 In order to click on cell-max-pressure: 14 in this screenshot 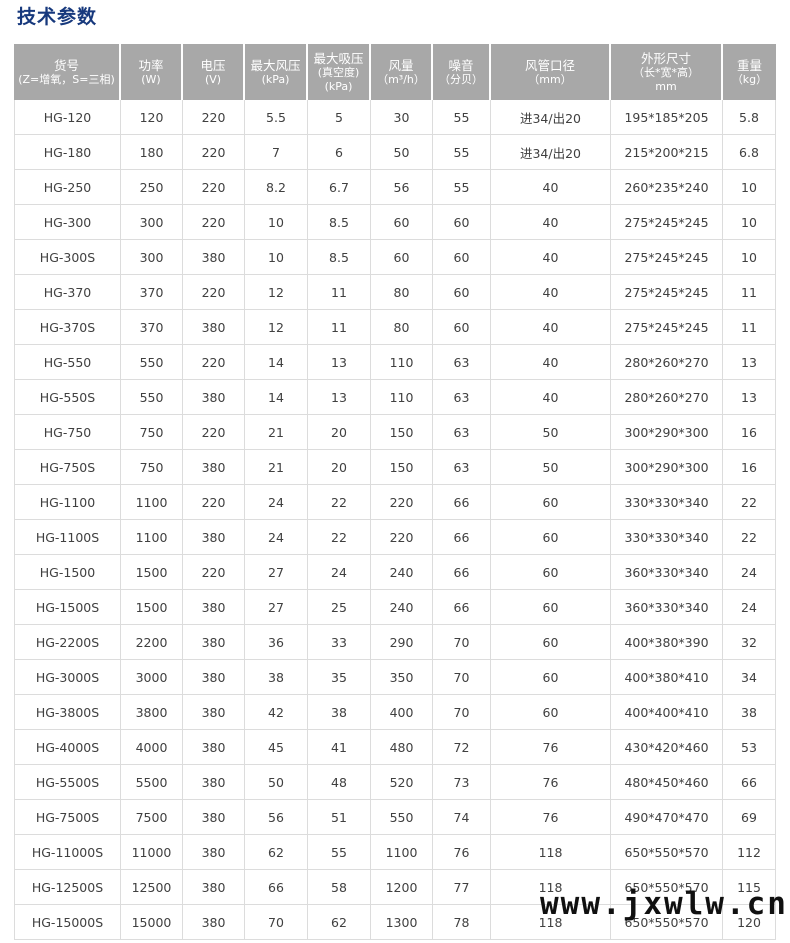, I will do `click(276, 362)`.